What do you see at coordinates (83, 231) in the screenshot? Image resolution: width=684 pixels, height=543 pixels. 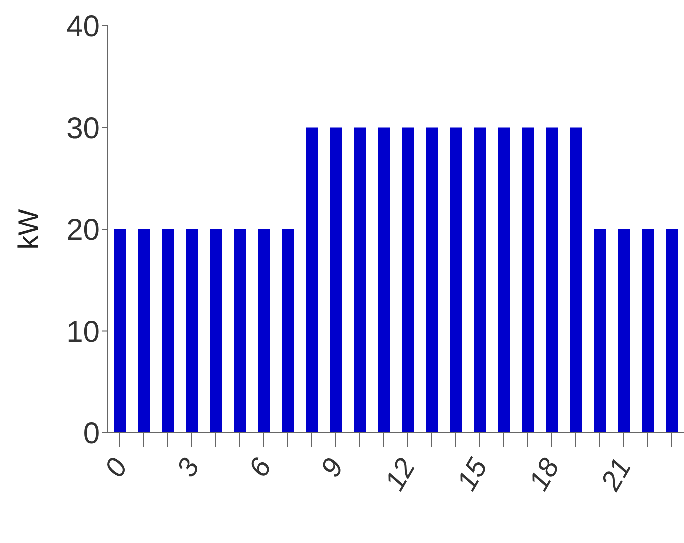 I see `y-tick-label: 20` at bounding box center [83, 231].